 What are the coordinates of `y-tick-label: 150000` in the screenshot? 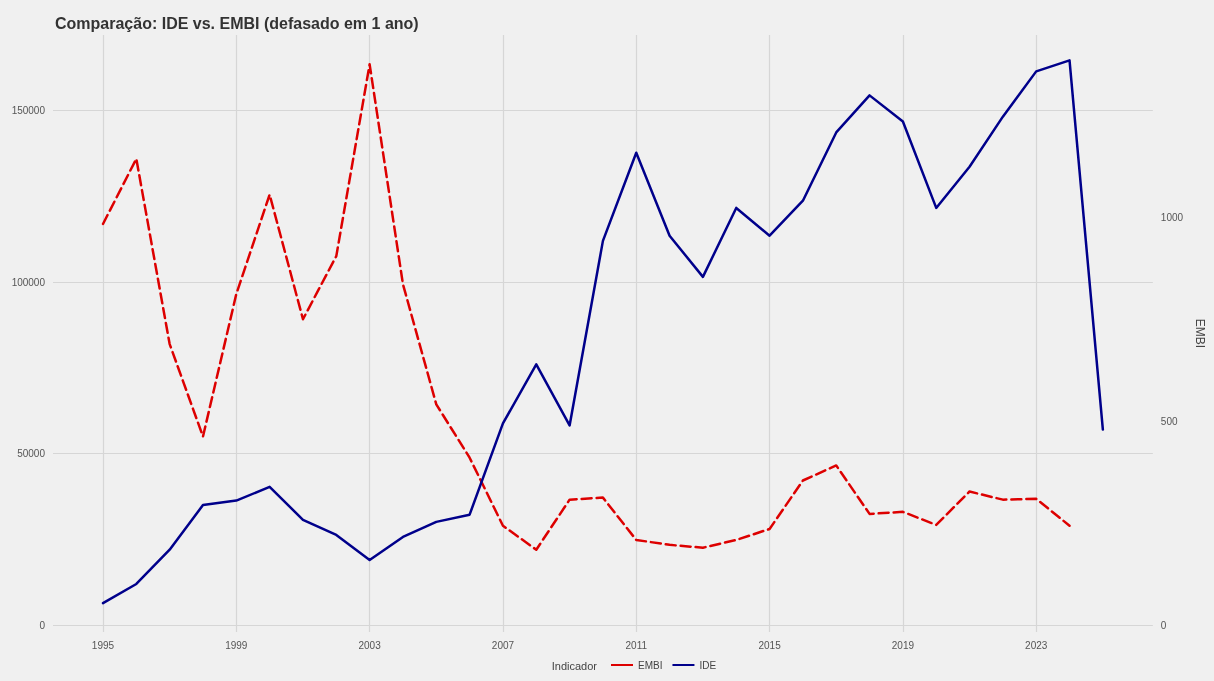 It's located at (28, 110).